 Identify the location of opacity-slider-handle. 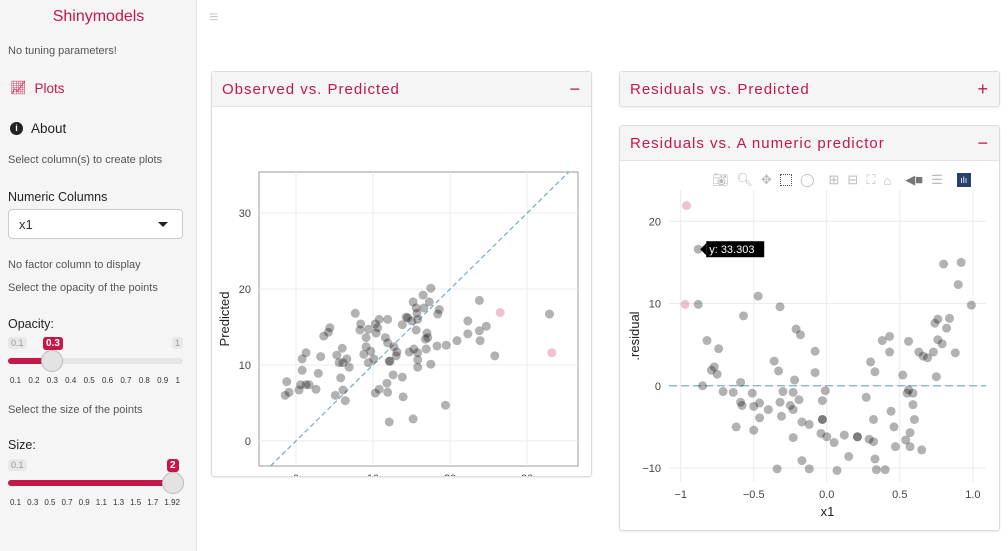
(52, 361).